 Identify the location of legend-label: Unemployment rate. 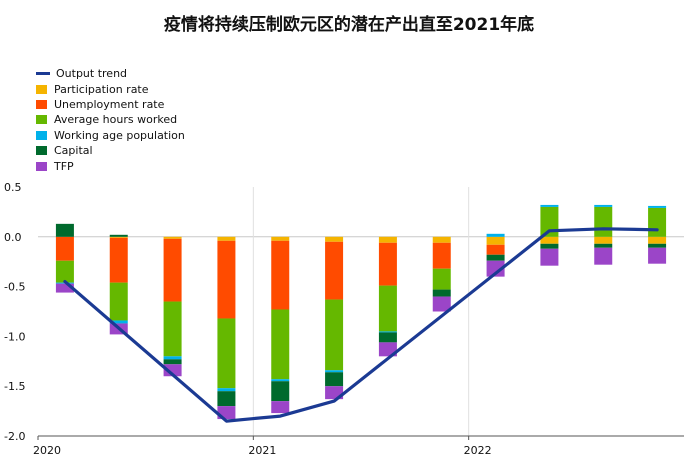
(109, 104).